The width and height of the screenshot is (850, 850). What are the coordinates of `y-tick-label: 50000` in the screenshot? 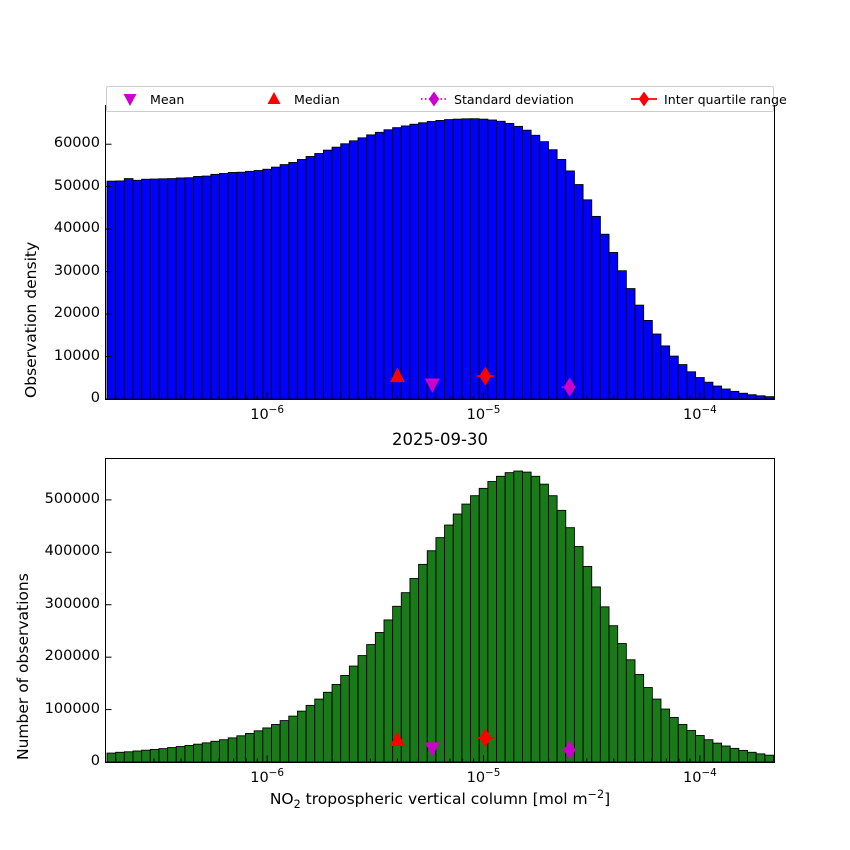 It's located at (76, 185).